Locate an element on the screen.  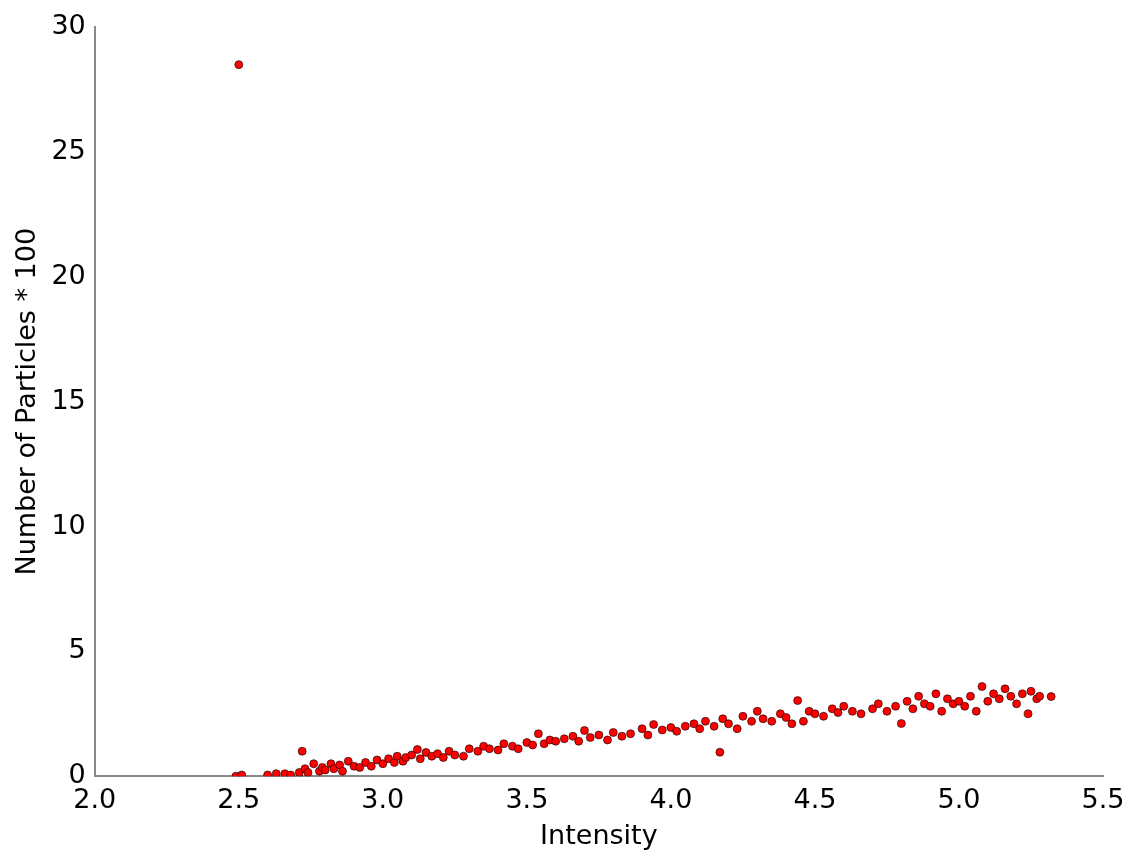
x-tick-label: 4.5 is located at coordinates (815, 799).